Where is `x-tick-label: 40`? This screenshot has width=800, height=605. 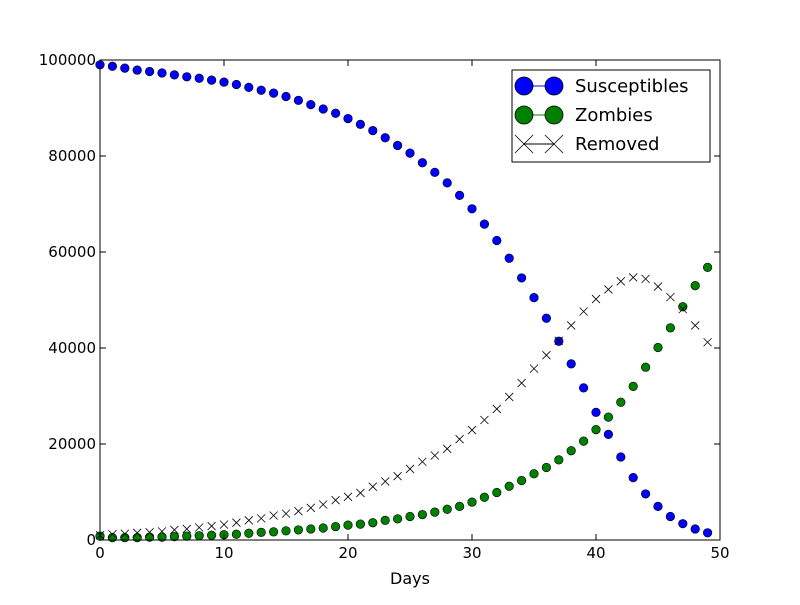 x-tick-label: 40 is located at coordinates (595, 553).